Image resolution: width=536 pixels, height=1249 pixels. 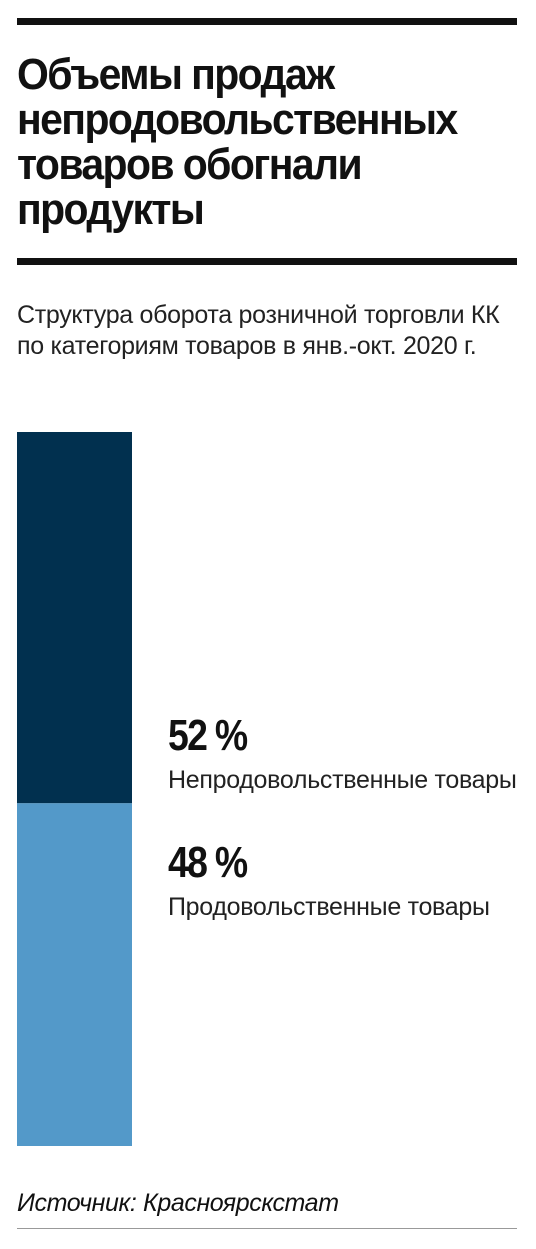 I want to click on bar-segment-food, so click(x=74, y=974).